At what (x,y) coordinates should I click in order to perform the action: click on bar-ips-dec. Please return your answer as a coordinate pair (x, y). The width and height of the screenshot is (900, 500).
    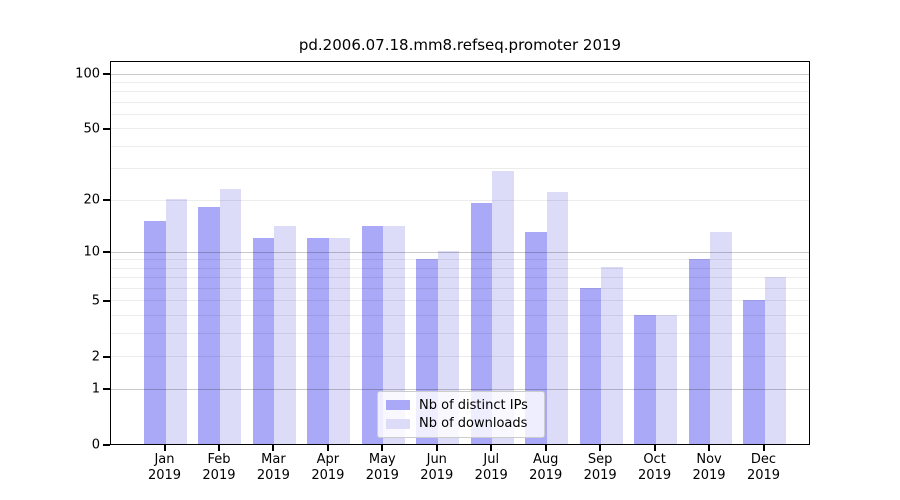
    Looking at the image, I should click on (754, 372).